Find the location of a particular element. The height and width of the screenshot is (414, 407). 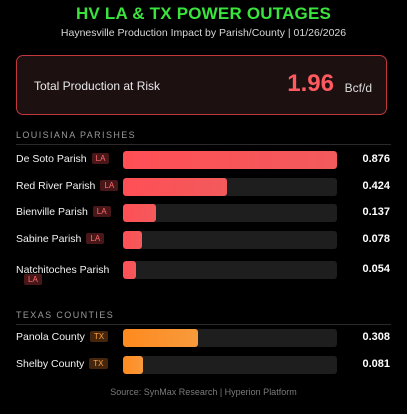

section-title: LOUISIANA PARISHES is located at coordinates (76, 135).